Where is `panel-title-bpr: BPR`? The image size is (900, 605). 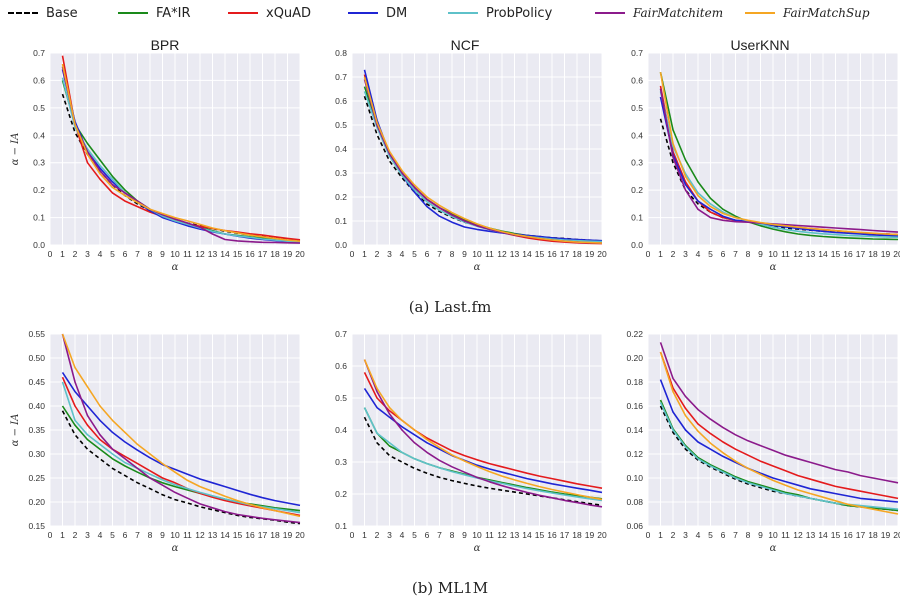 panel-title-bpr: BPR is located at coordinates (165, 45).